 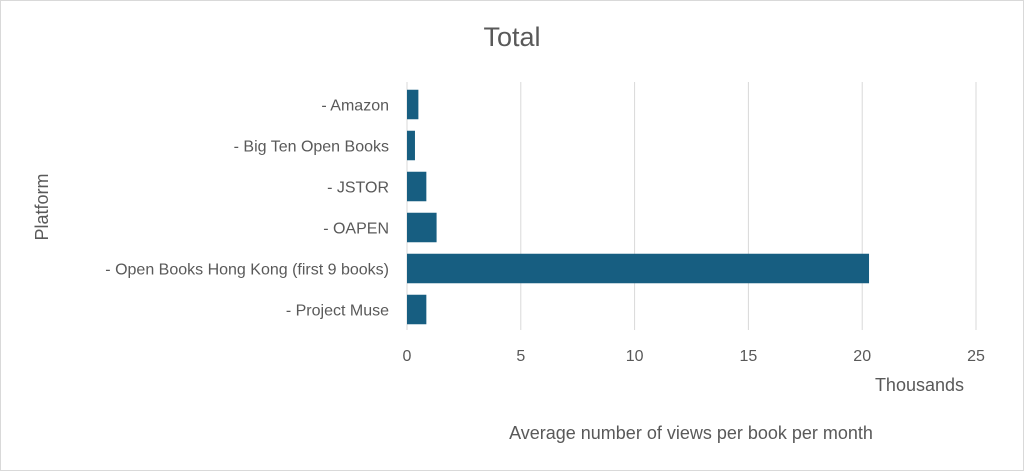 What do you see at coordinates (749, 356) in the screenshot?
I see `x-tick-label: 15` at bounding box center [749, 356].